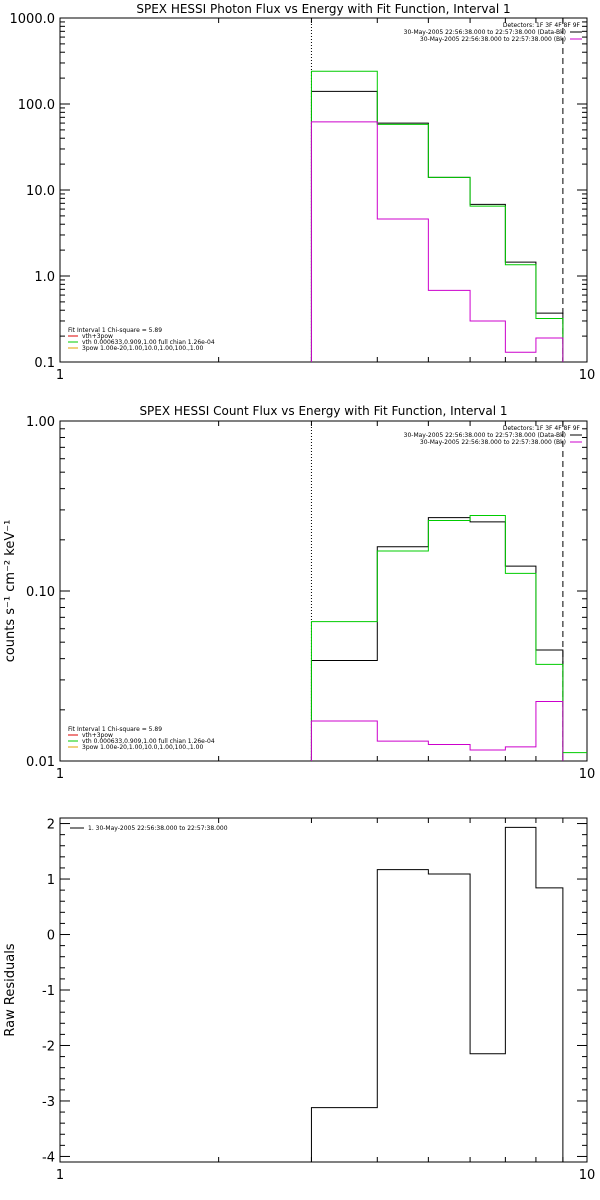 The height and width of the screenshot is (1200, 600). I want to click on series-residuals-step-line, so click(437, 994).